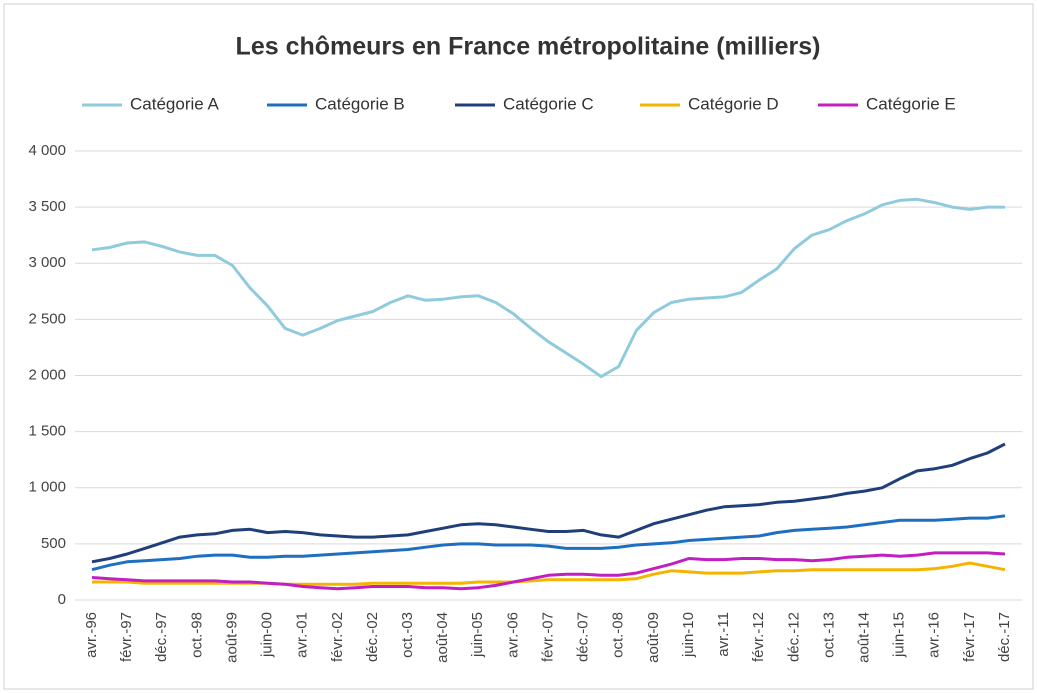  Describe the element at coordinates (302, 635) in the screenshot. I see `x-tick-label: avr.-01` at that location.